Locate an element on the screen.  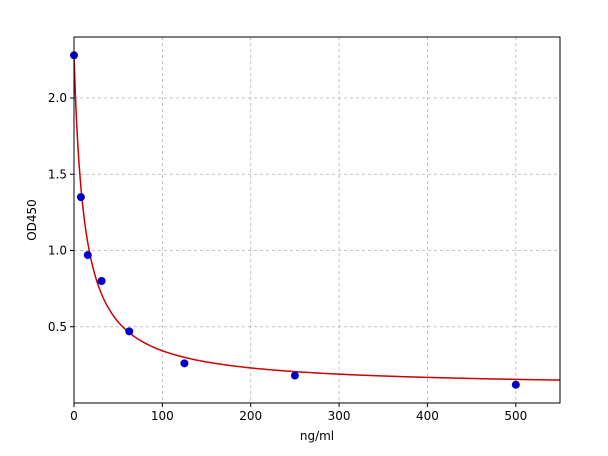
x-axis-ticks: 0 100 200 300 400 500 is located at coordinates (298, 413).